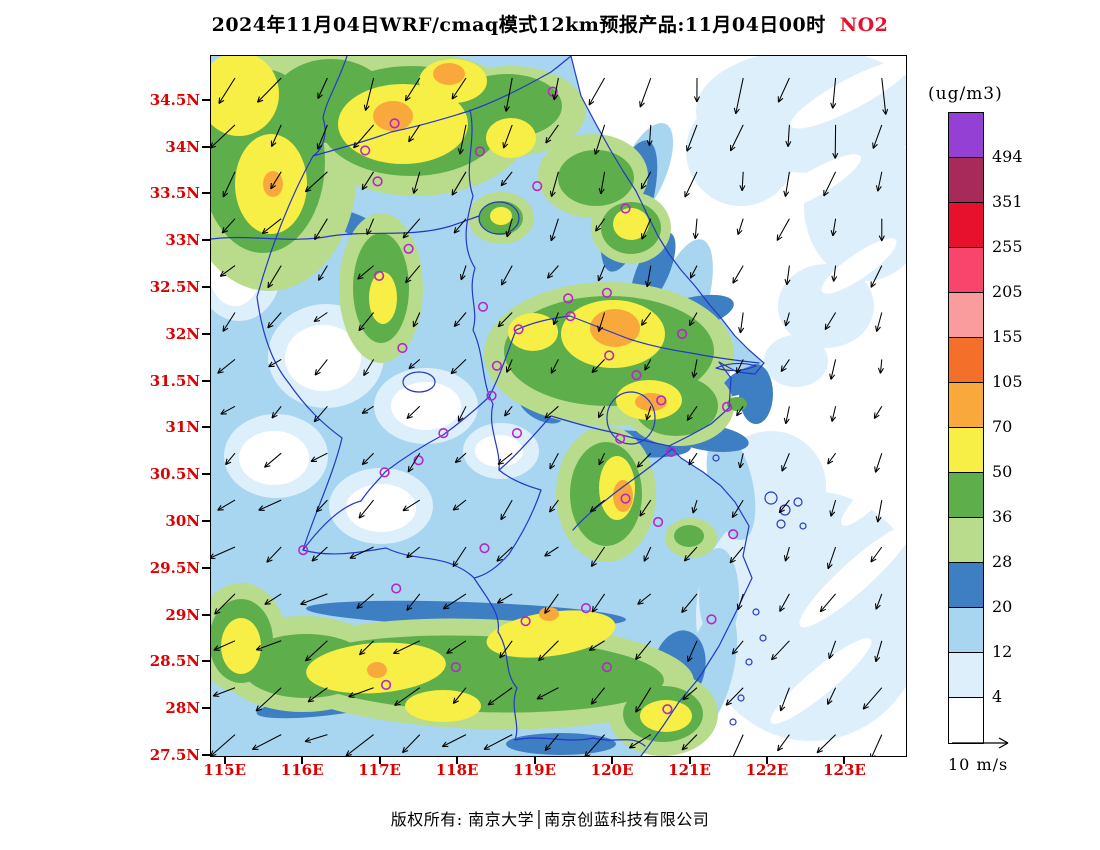  I want to click on lon-tick-label: 117E, so click(379, 770).